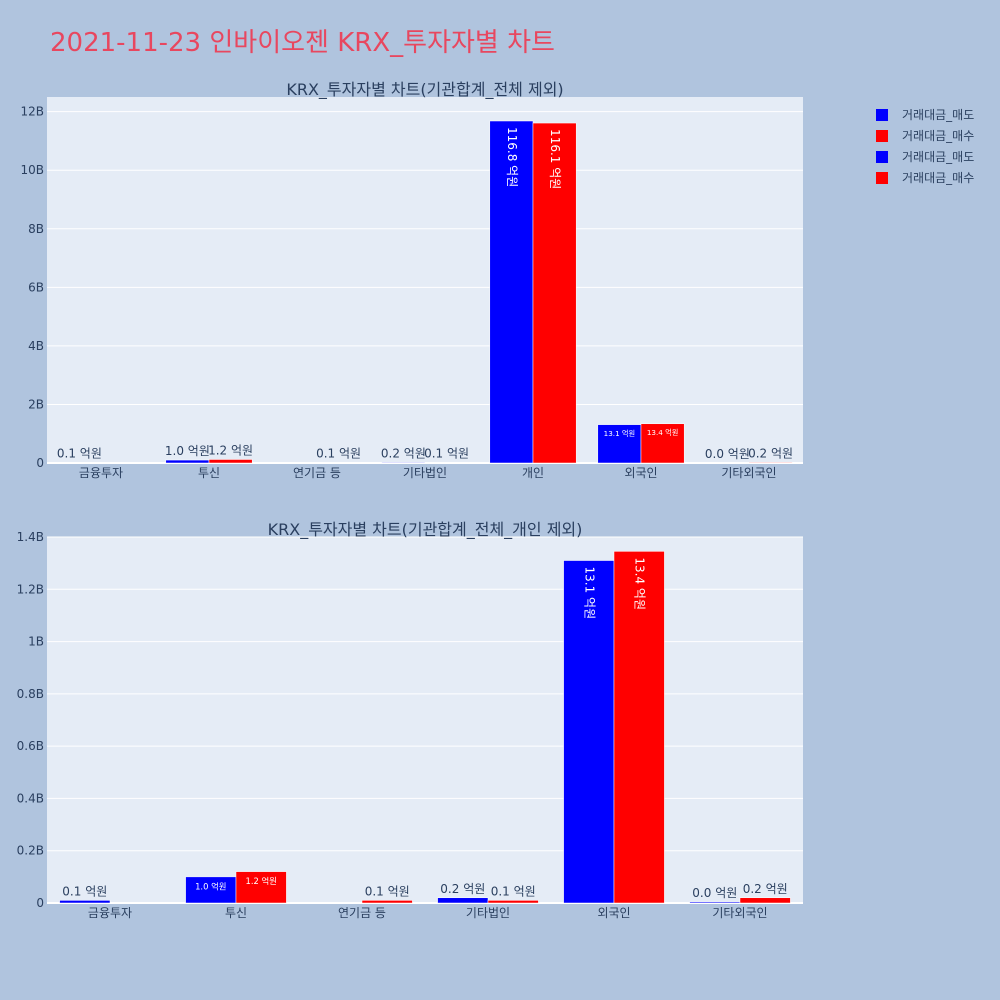  What do you see at coordinates (425, 530) in the screenshot?
I see `chart-title: KRX_투자자별 차트(기관합계_전체_개인 제외)` at bounding box center [425, 530].